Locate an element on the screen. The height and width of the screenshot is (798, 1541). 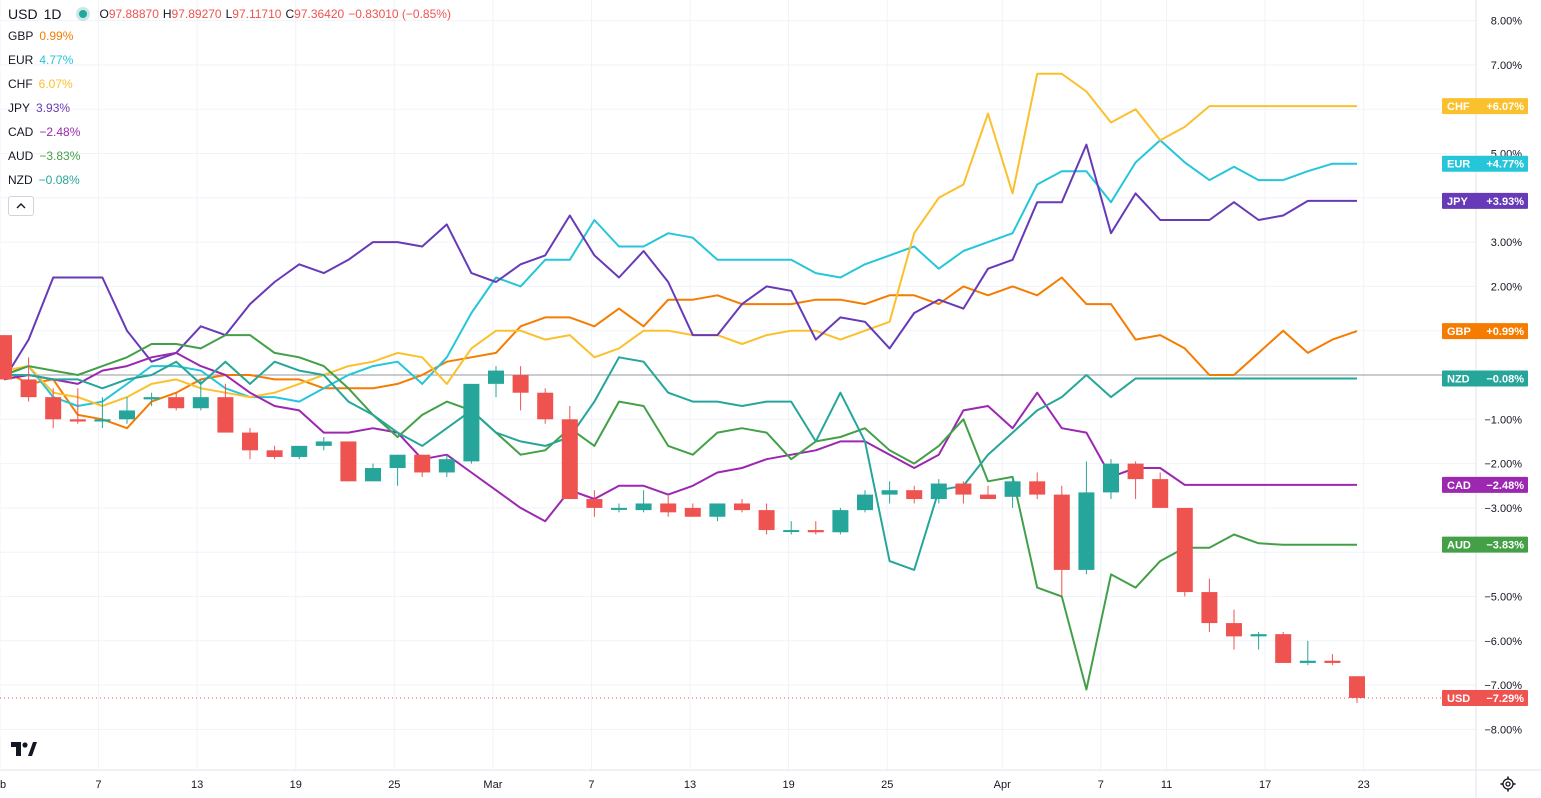
x-tick-label: 23 is located at coordinates (1364, 785).